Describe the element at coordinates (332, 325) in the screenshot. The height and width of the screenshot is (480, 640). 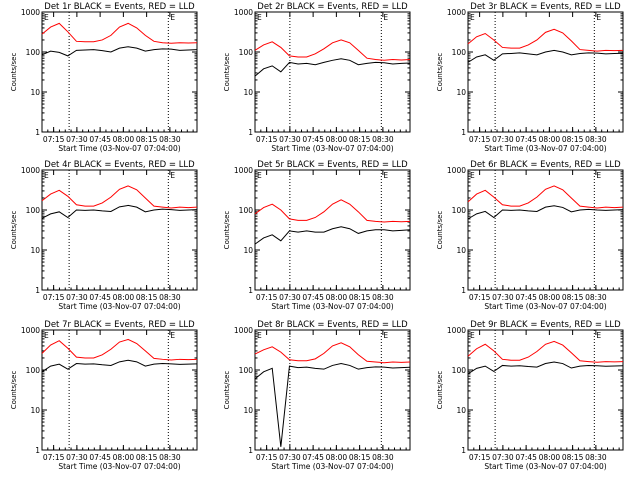
I see `panel-title: Det 8r BLACK = Events, RED = LLD` at that location.